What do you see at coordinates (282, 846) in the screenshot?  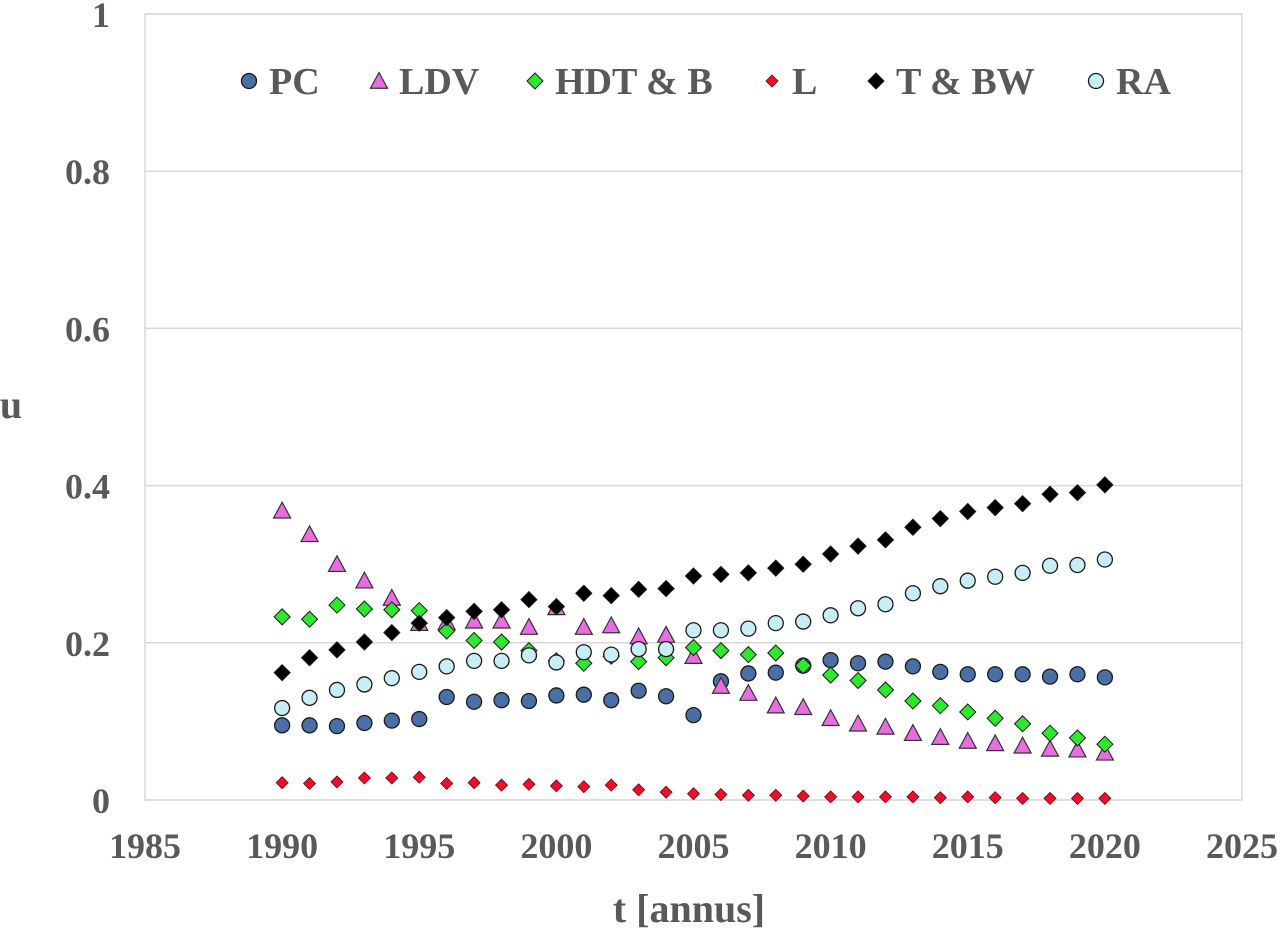 I see `x-tick-label: 1990` at bounding box center [282, 846].